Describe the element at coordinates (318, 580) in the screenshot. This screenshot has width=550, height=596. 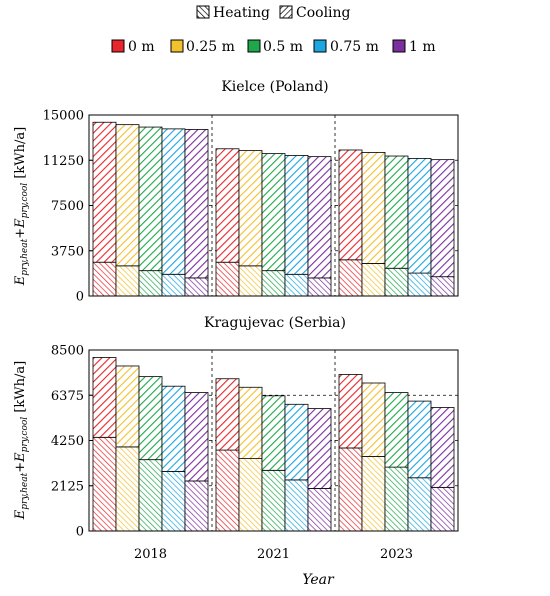
I see `x-axis-title: Year` at that location.